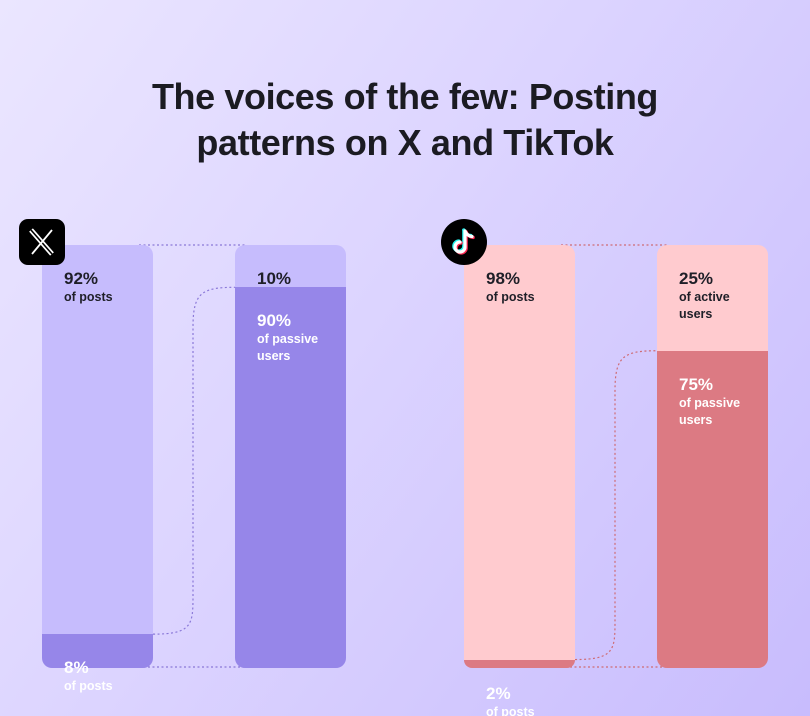 The width and height of the screenshot is (810, 716). I want to click on segment-label: 90% of passive users, so click(287, 338).